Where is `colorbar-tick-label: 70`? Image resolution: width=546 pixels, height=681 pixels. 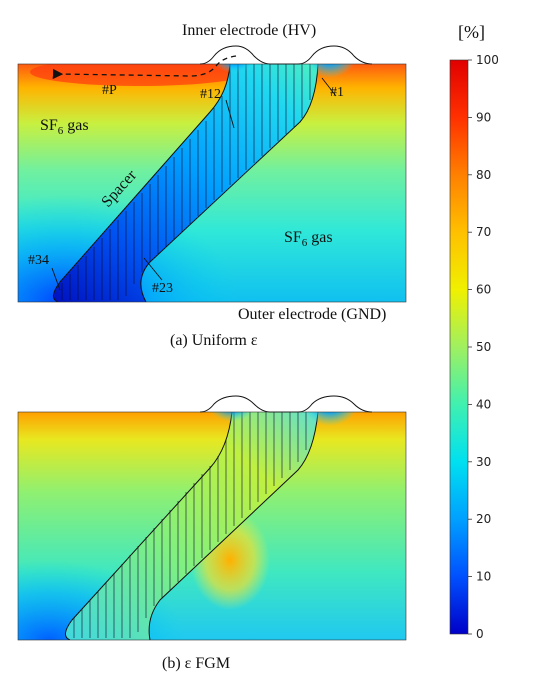
colorbar-tick-label: 70 is located at coordinates (483, 232).